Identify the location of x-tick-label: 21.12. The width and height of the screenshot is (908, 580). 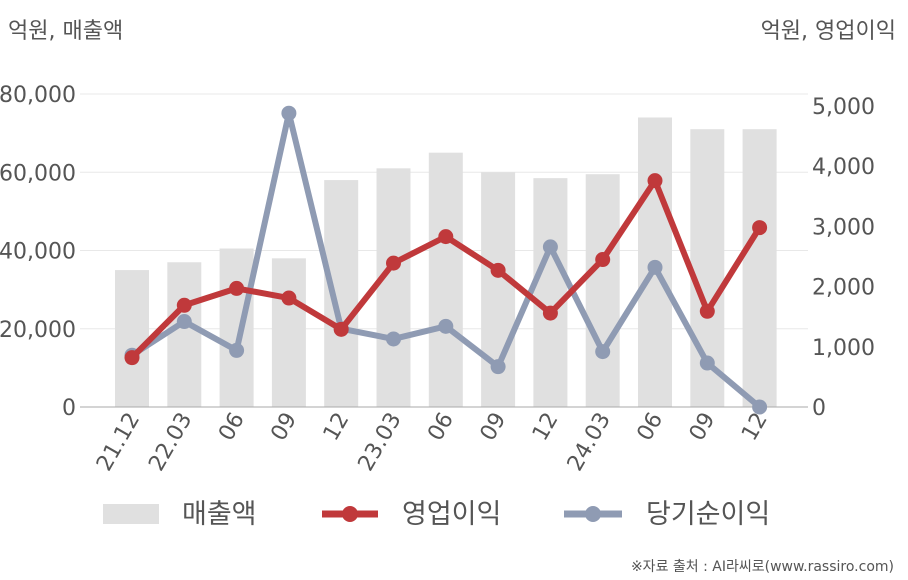
(118, 442).